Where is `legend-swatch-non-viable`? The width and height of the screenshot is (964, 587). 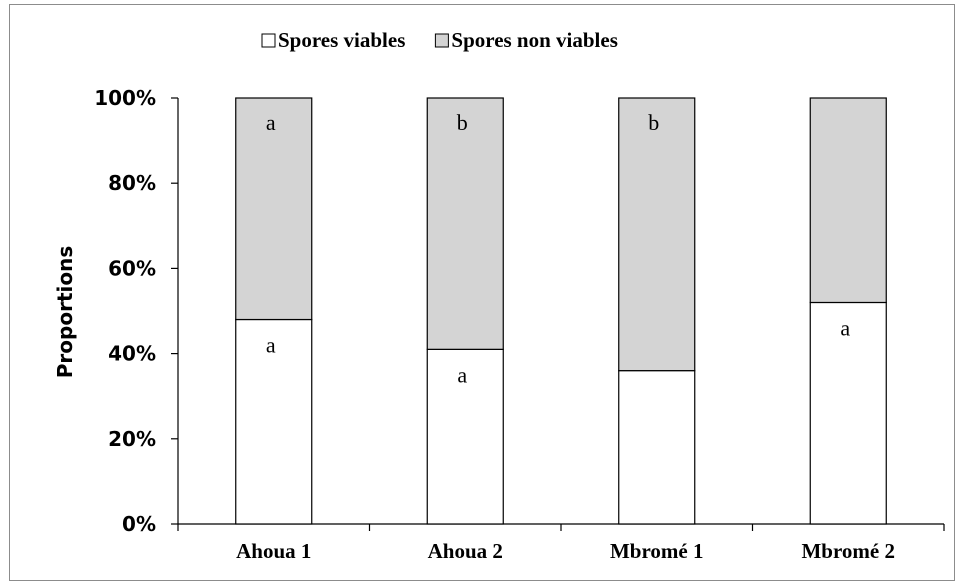
legend-swatch-non-viable is located at coordinates (441, 40).